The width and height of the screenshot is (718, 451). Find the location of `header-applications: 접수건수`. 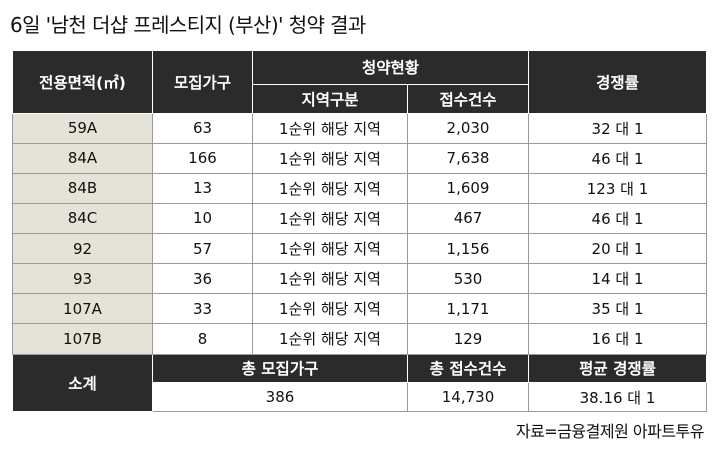

header-applications: 접수건수 is located at coordinates (468, 98).